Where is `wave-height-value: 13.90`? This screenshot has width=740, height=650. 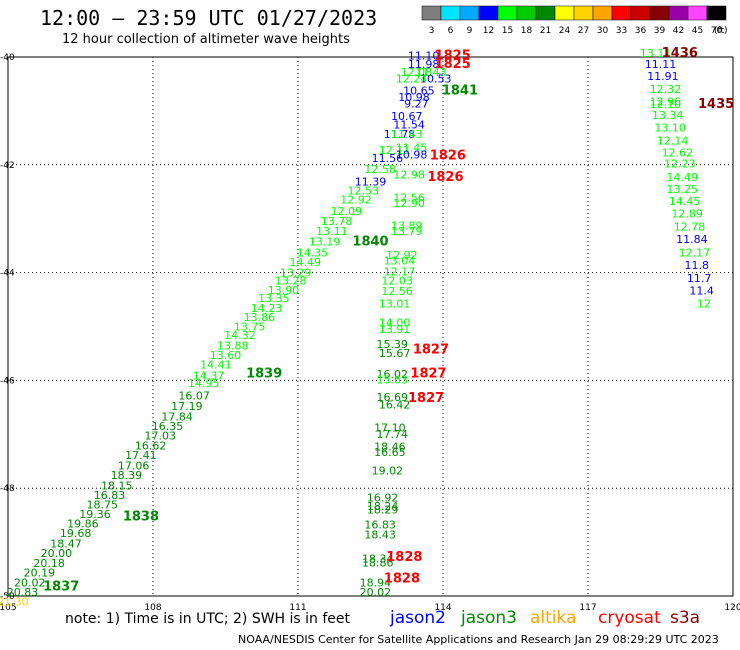
wave-height-value: 13.90 is located at coordinates (284, 290).